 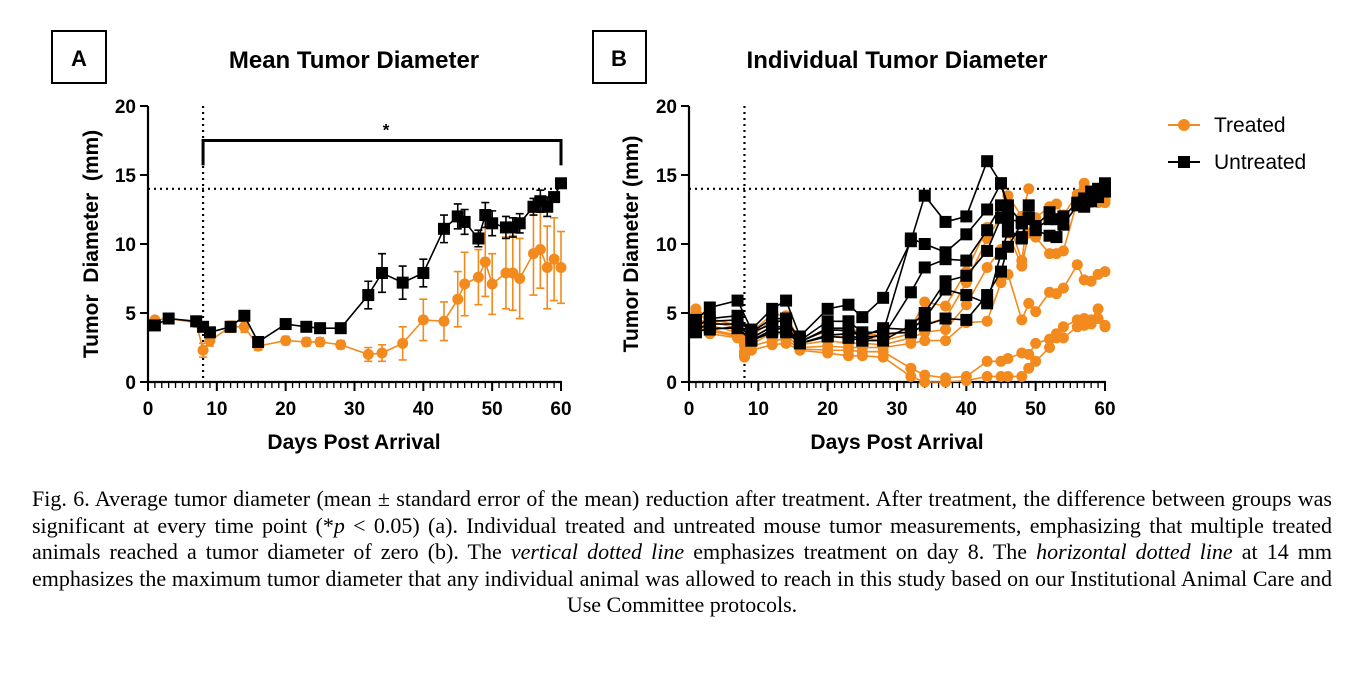 I want to click on panel-b-x-tick-label: 20, so click(x=827, y=409).